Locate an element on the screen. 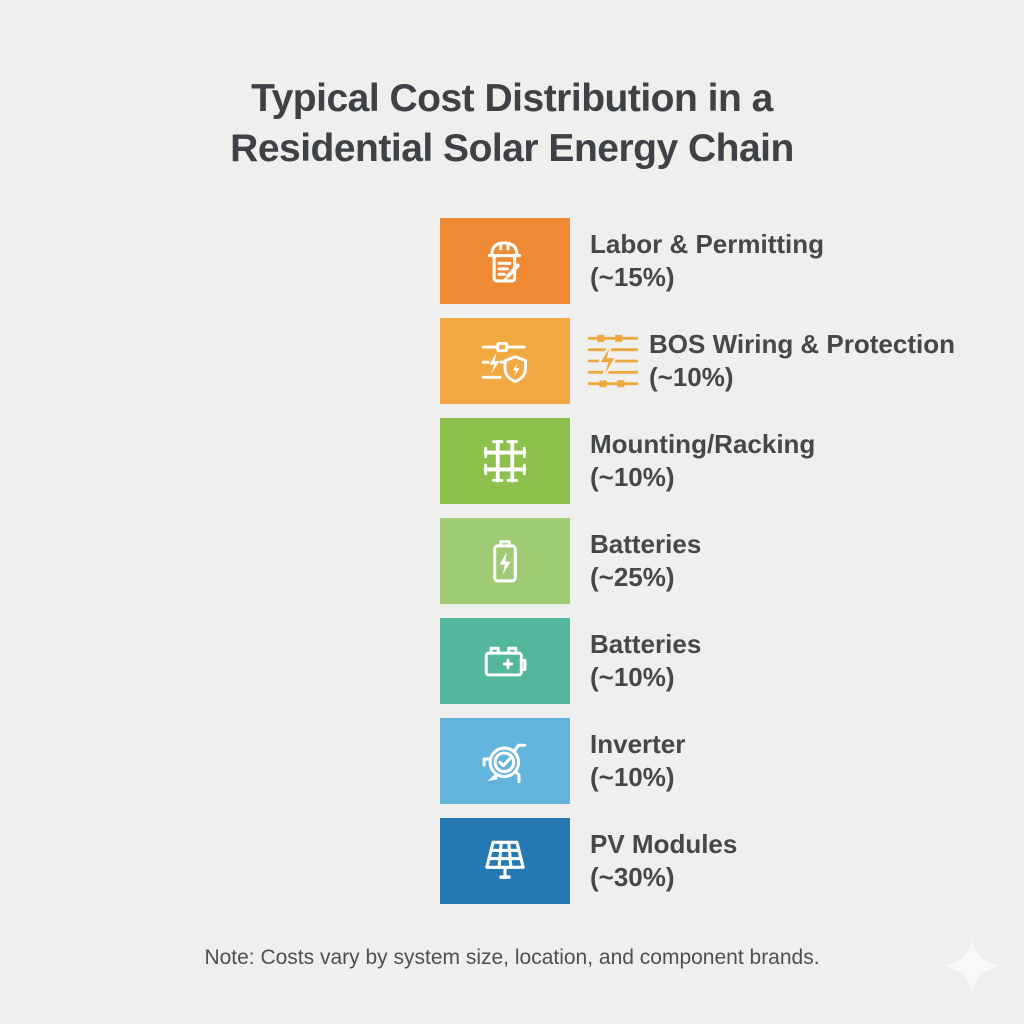  wiring-shield-icon is located at coordinates (504, 362).